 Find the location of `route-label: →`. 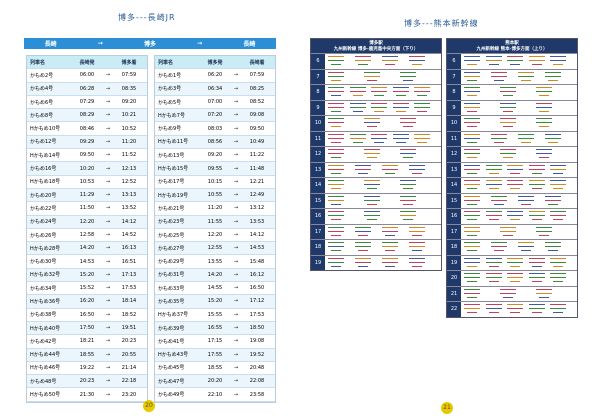

route-label: → is located at coordinates (100, 43).